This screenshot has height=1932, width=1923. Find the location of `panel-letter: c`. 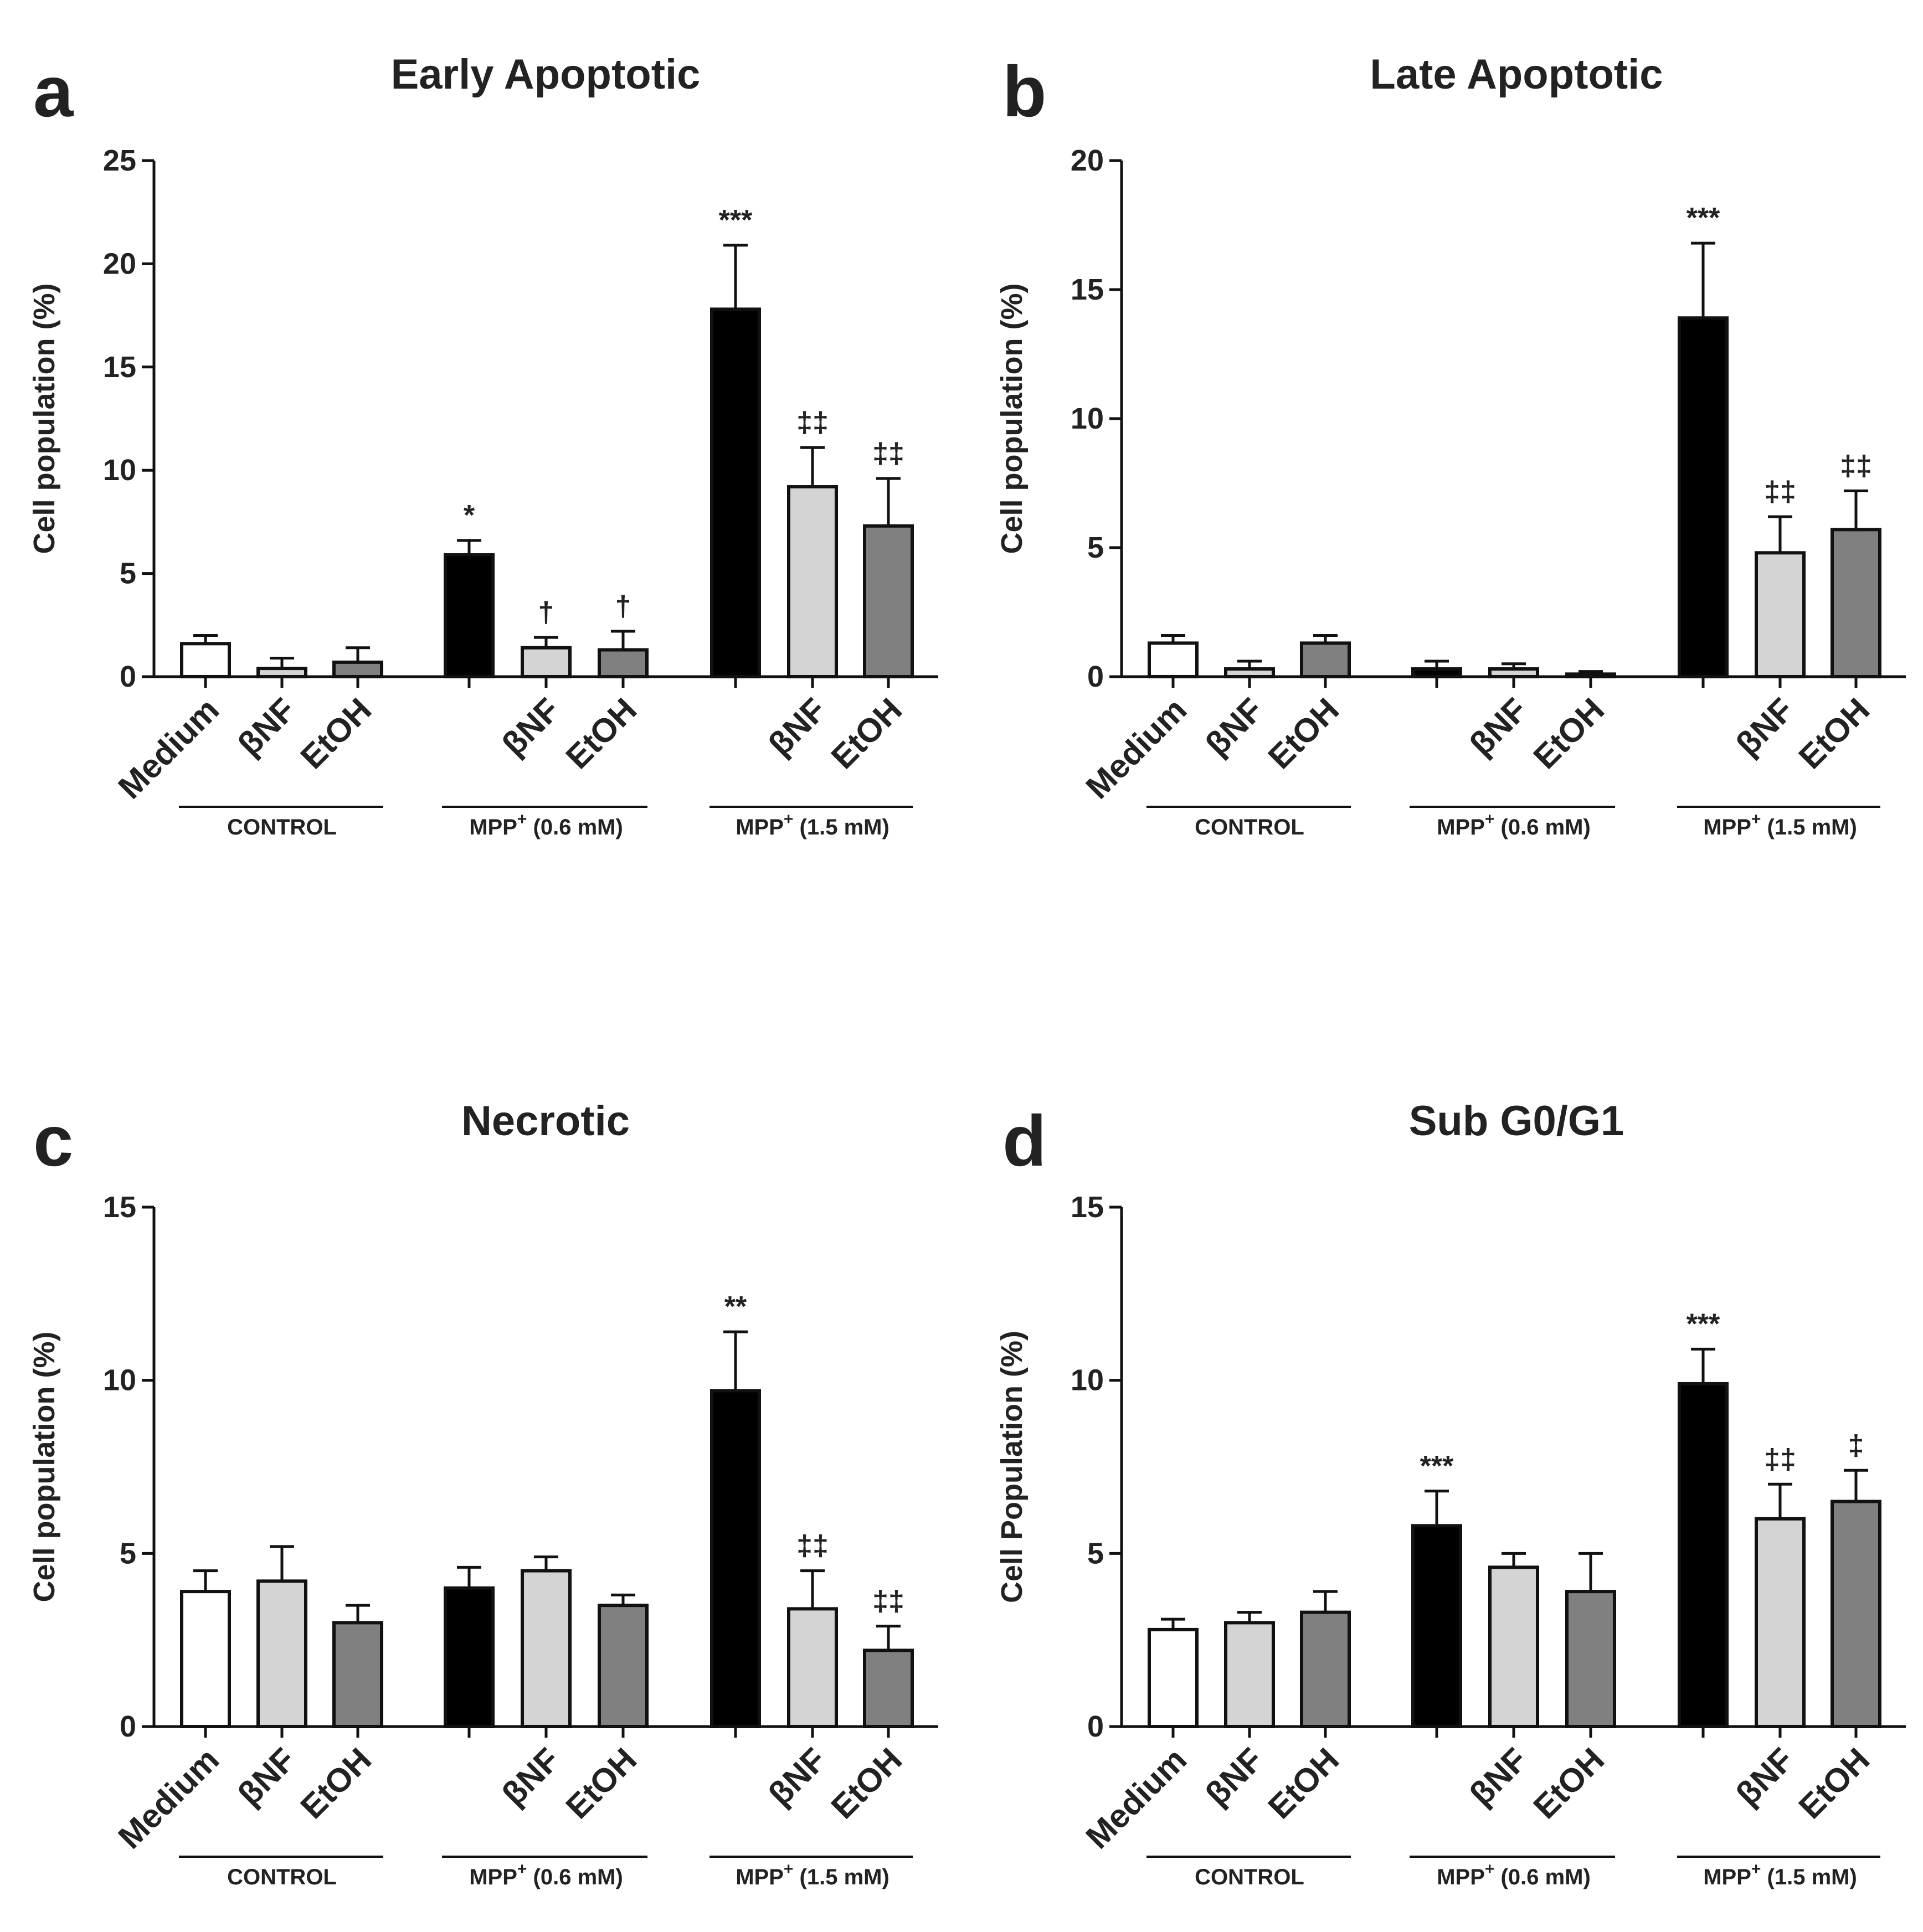

panel-letter: c is located at coordinates (53, 1140).